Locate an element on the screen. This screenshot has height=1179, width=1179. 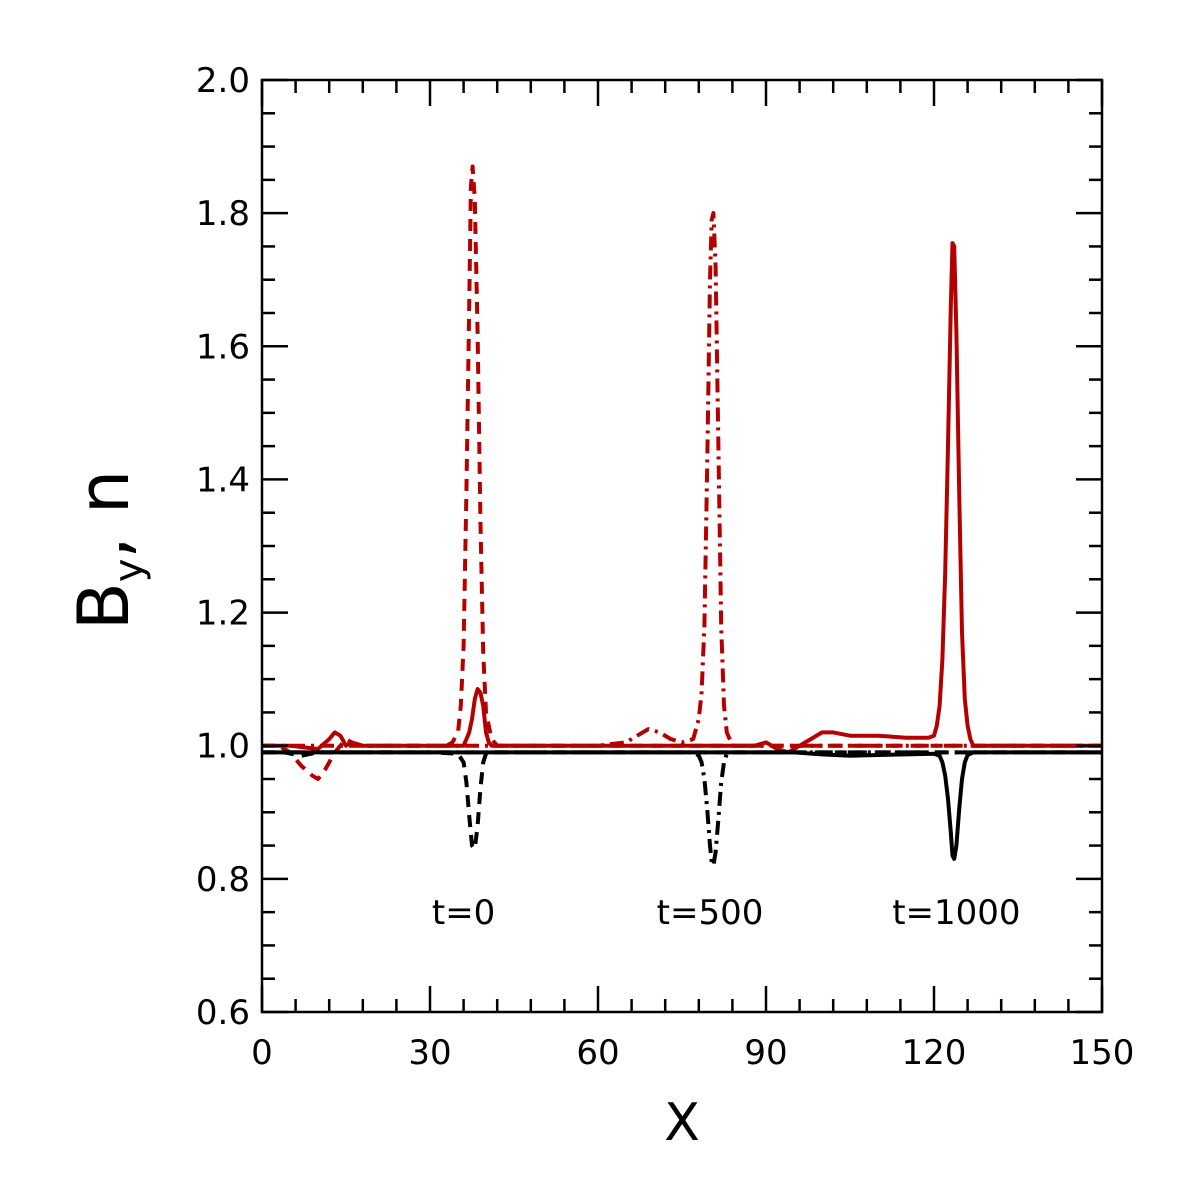
x-tick-label: 150 is located at coordinates (1102, 1053).